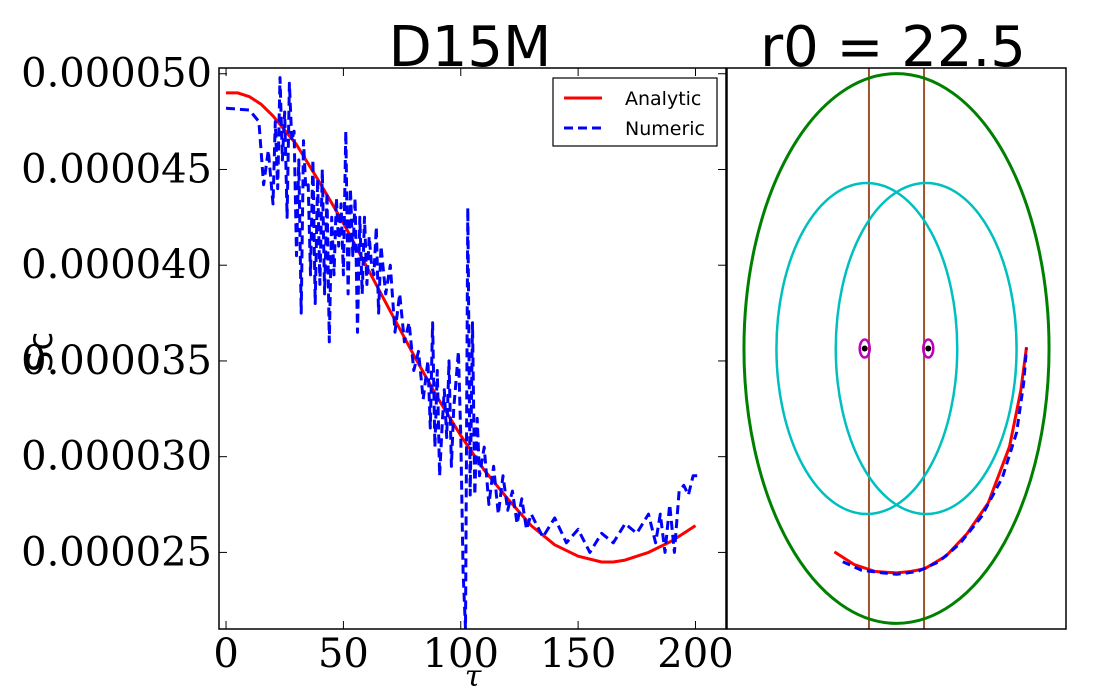  Describe the element at coordinates (695, 654) in the screenshot. I see `x-tick-label: 200` at that location.